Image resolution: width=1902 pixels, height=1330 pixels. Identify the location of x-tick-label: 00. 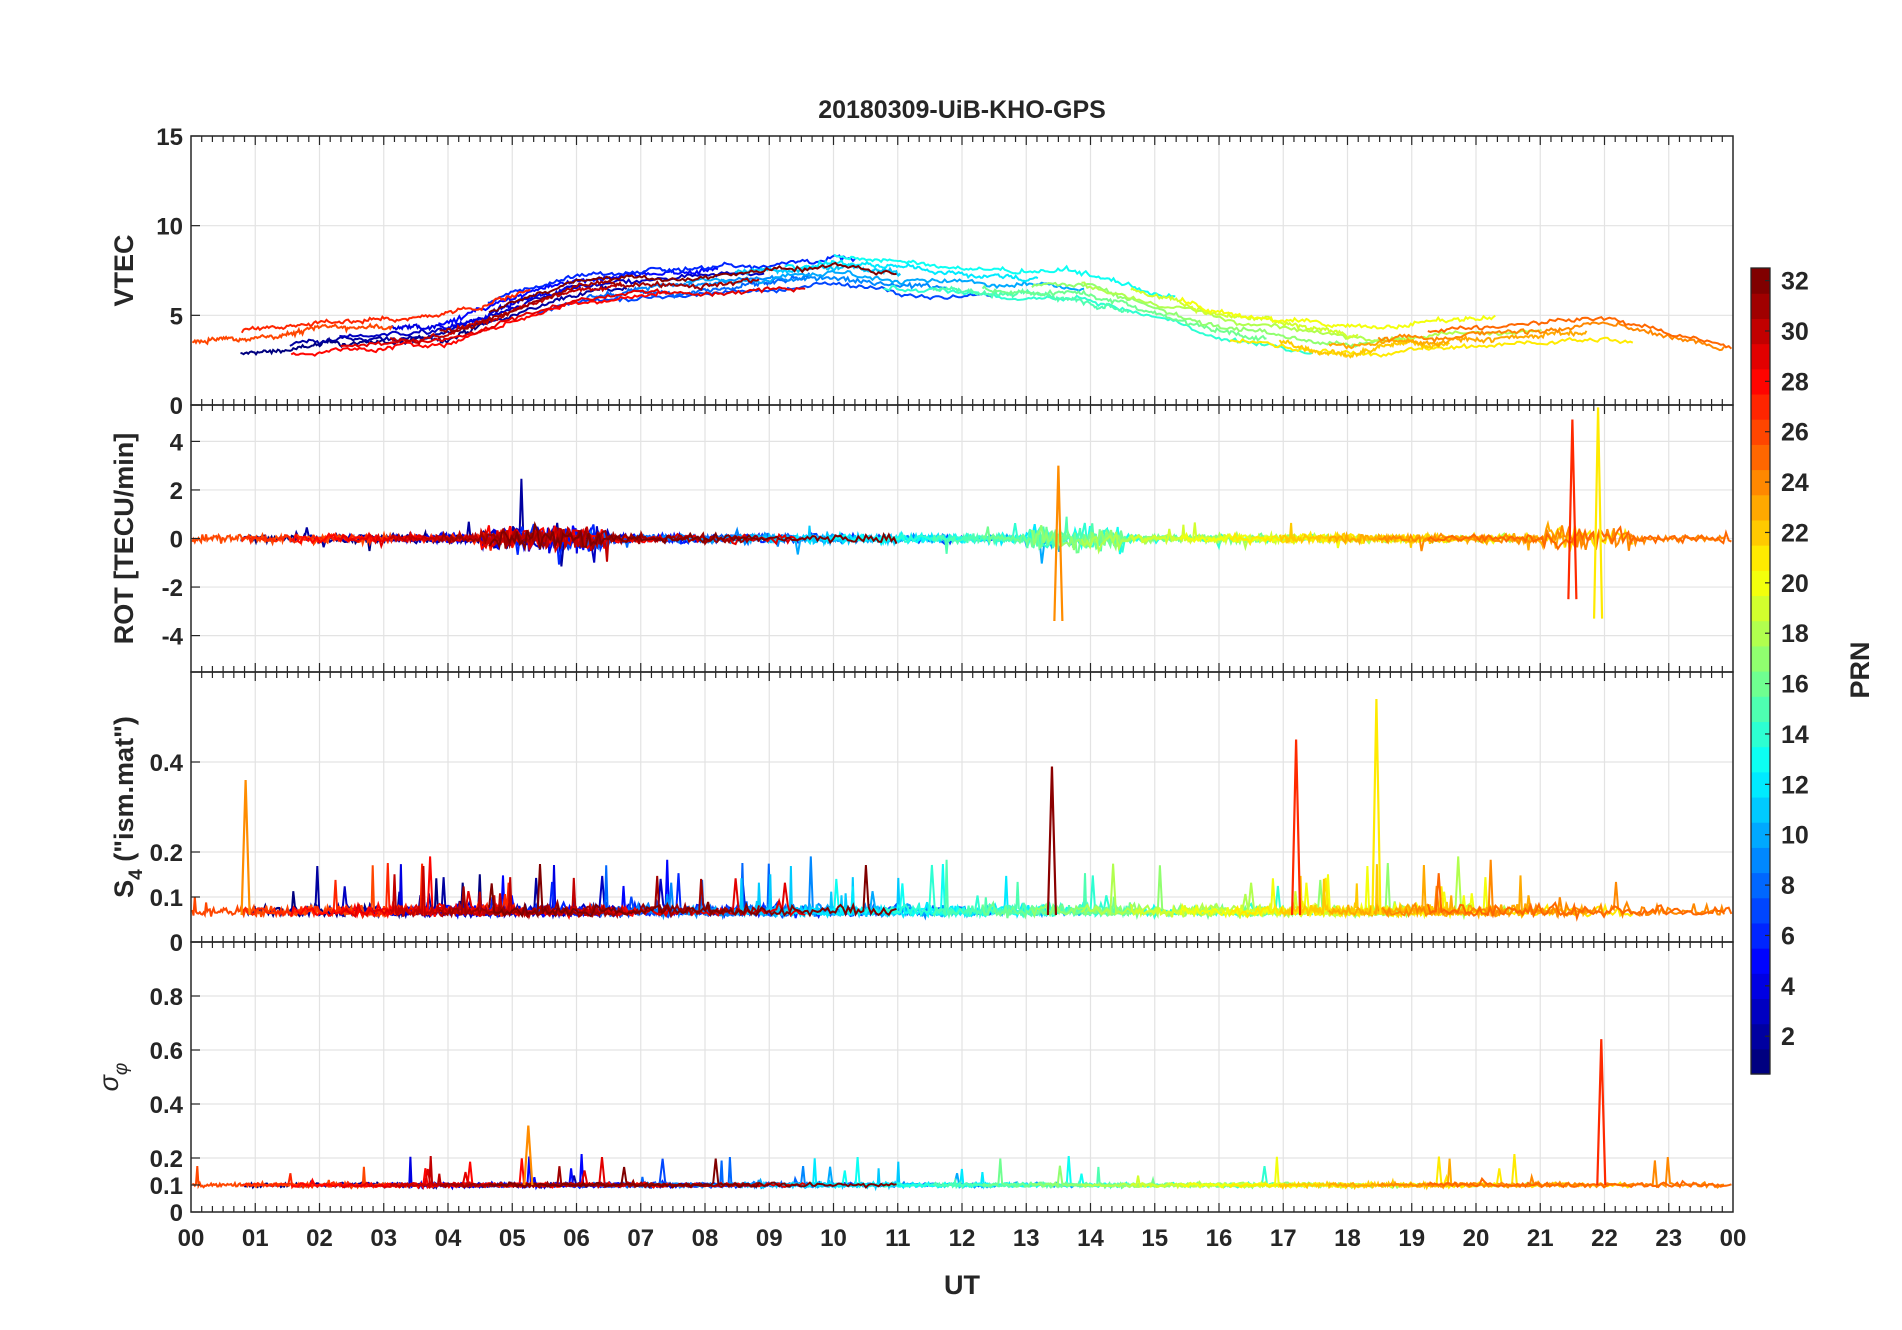
(191, 1238).